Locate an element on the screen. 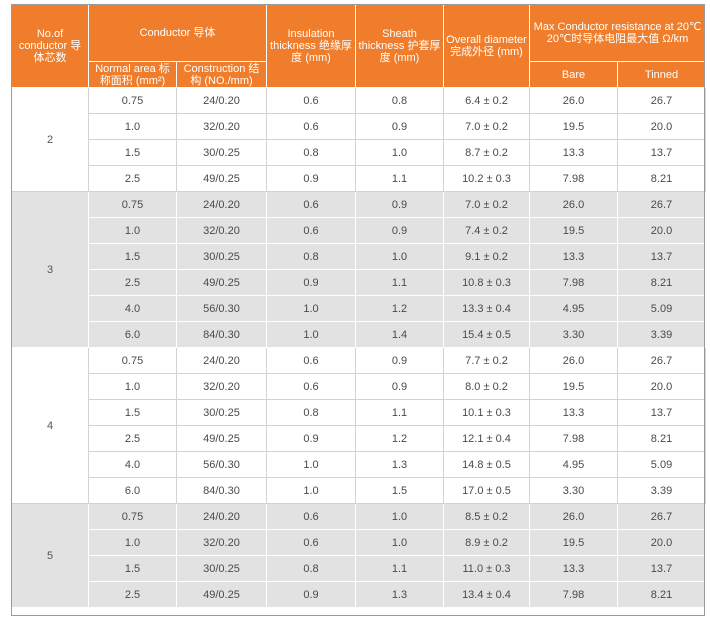  table-row: 1.5 30/0.25 0.8 1.0 8.7 ± 0.2 13.3 13.7 is located at coordinates (359, 152).